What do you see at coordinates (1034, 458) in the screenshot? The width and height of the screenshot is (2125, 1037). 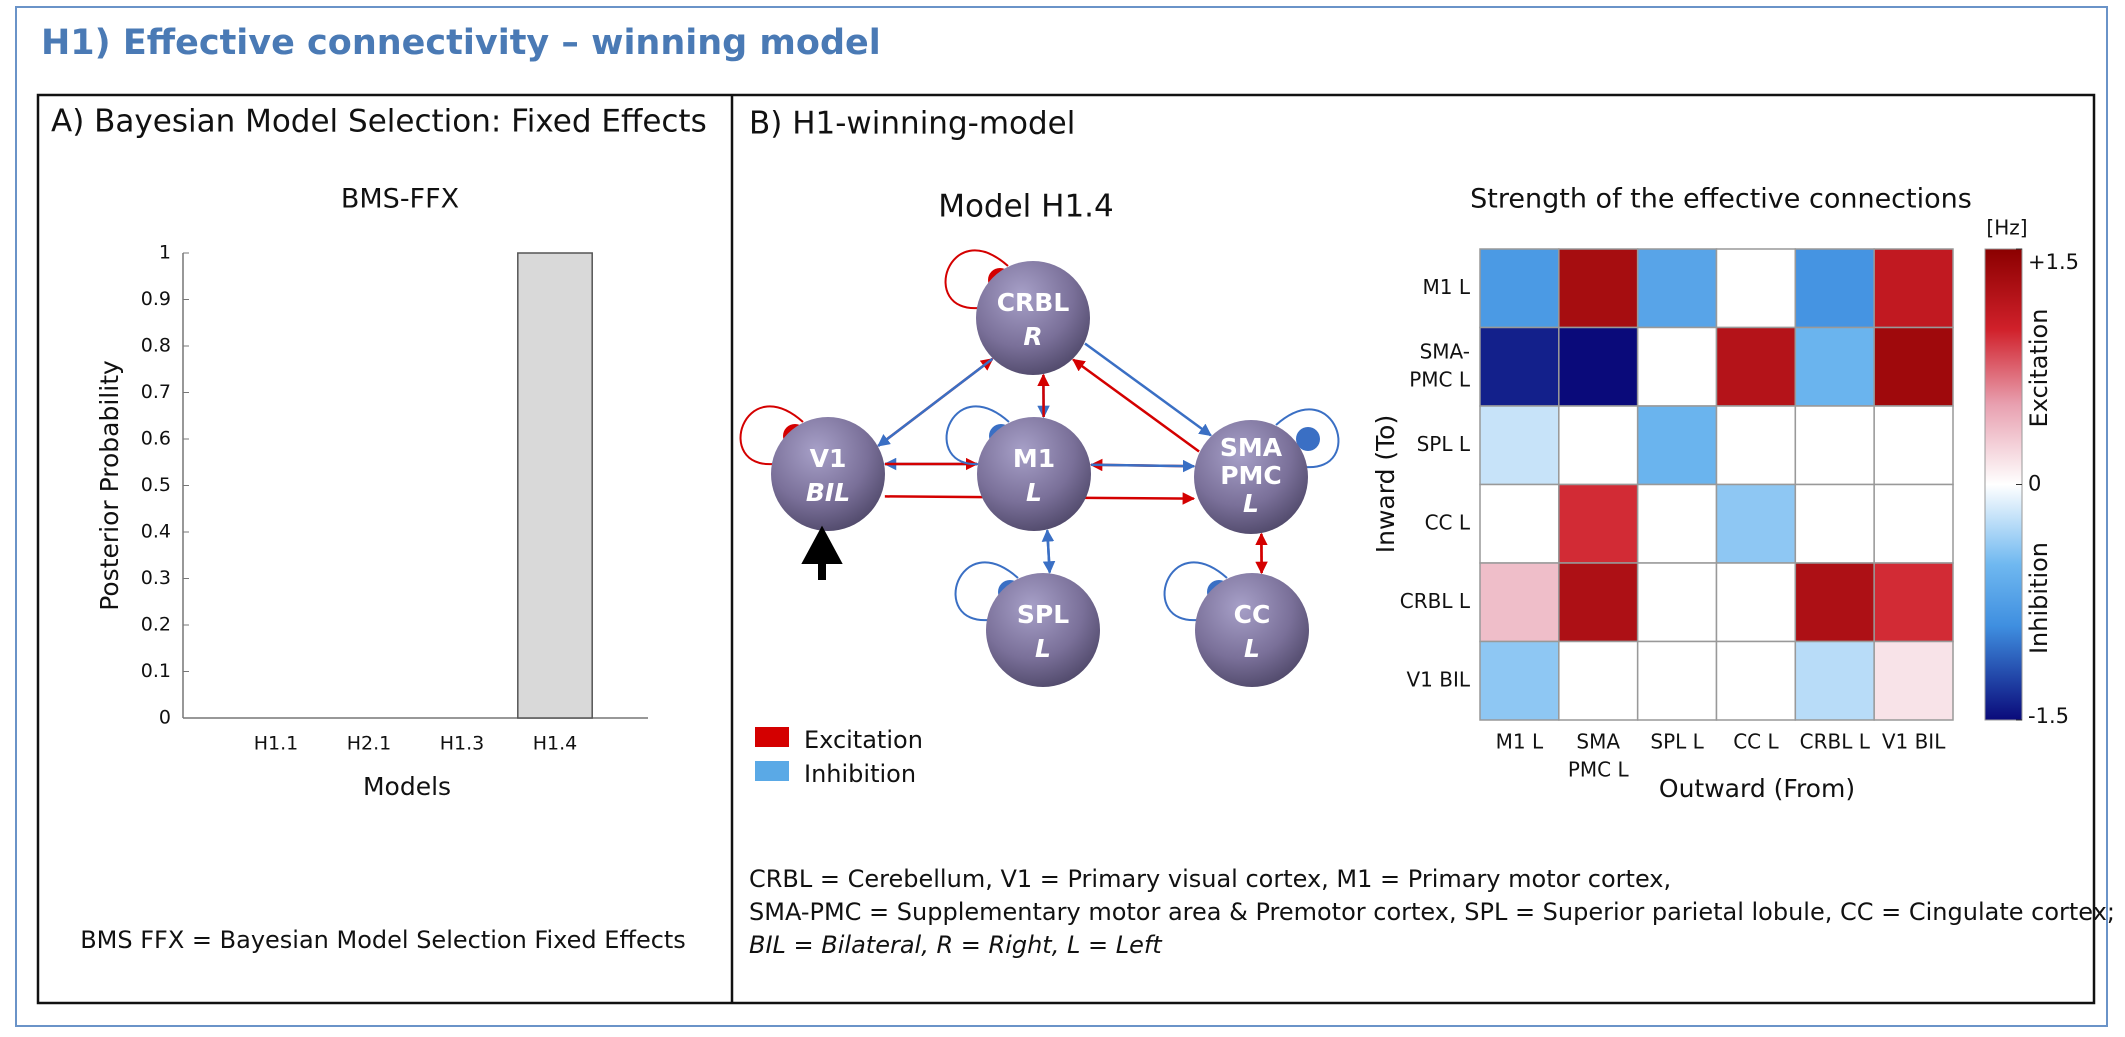 I see `node-name: M1` at bounding box center [1034, 458].